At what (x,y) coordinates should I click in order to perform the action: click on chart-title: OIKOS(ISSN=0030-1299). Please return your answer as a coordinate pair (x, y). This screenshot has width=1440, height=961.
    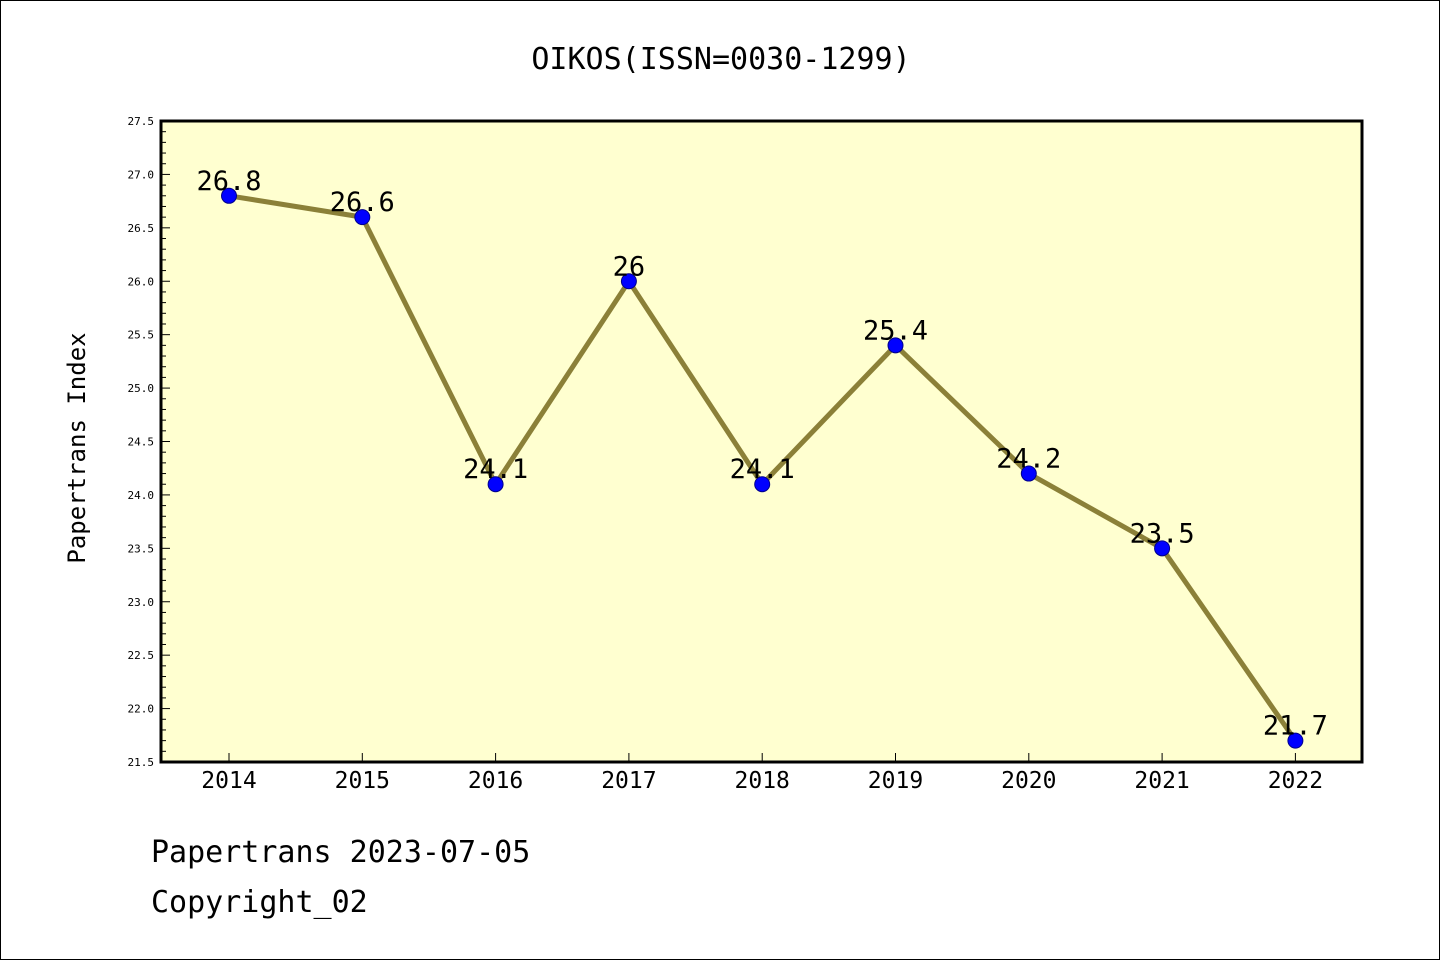
    Looking at the image, I should click on (720, 59).